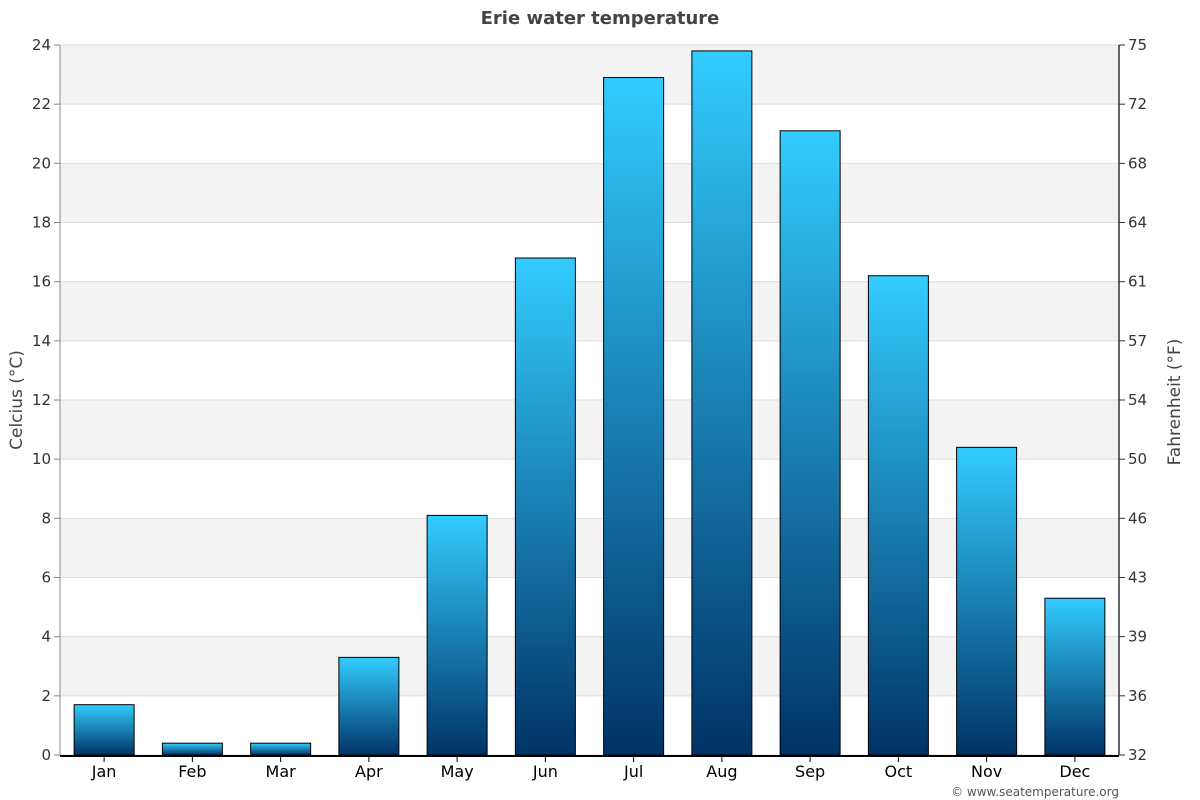 The width and height of the screenshot is (1200, 800). I want to click on y-tick-label: 16, so click(41, 282).